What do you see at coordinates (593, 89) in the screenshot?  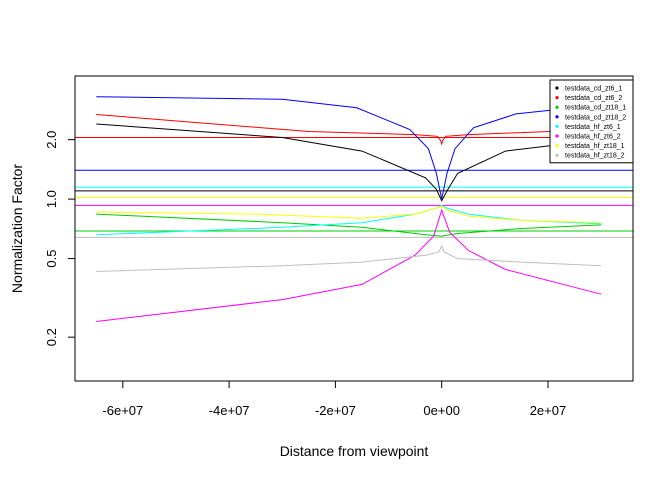 I see `legend-label: testdata_cd_zt6_1` at bounding box center [593, 89].